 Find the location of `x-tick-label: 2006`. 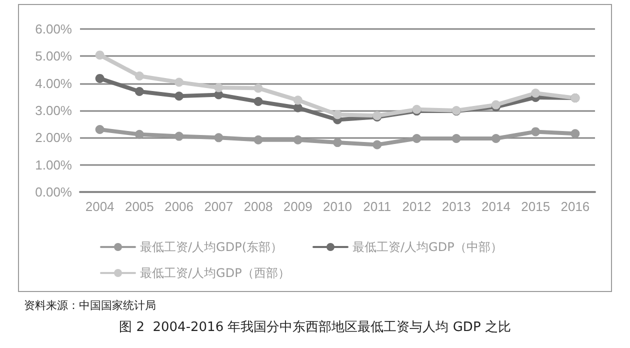

x-tick-label: 2006 is located at coordinates (179, 206).